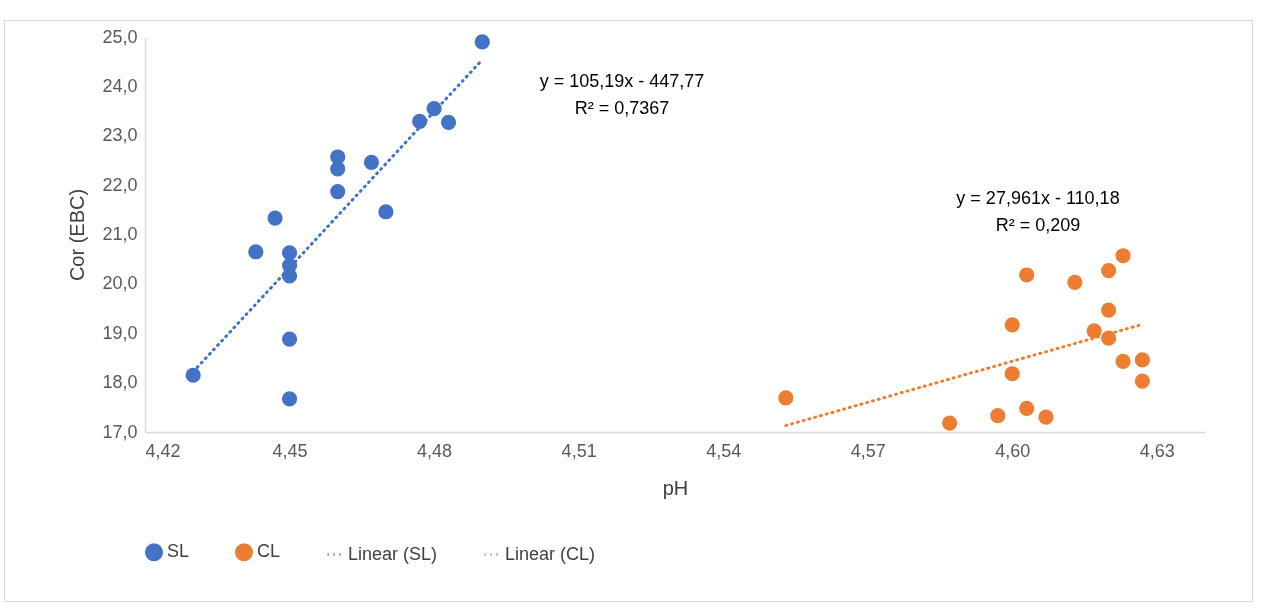 Image resolution: width=1261 pixels, height=608 pixels. Describe the element at coordinates (120, 332) in the screenshot. I see `y-tick-label: 19,0` at that location.